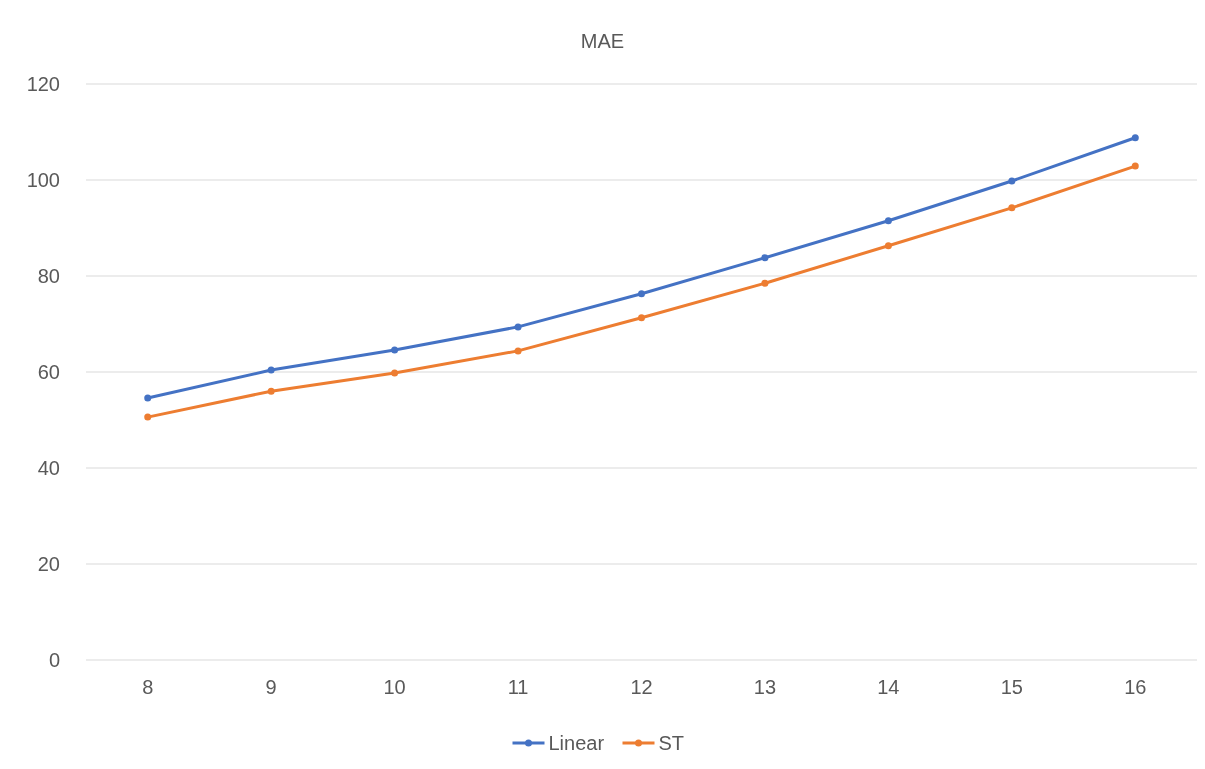 Image resolution: width=1205 pixels, height=769 pixels. Describe the element at coordinates (641, 687) in the screenshot. I see `x-tick-label: 12` at that location.